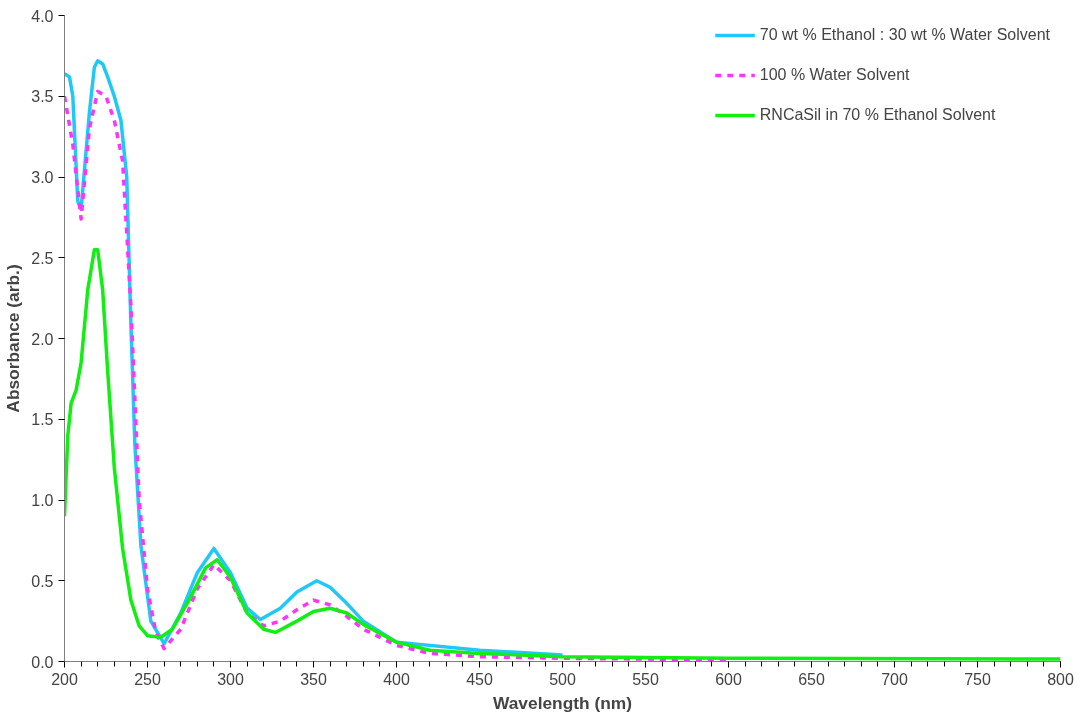  I want to click on y-tick-label: 0.5, so click(42, 581).